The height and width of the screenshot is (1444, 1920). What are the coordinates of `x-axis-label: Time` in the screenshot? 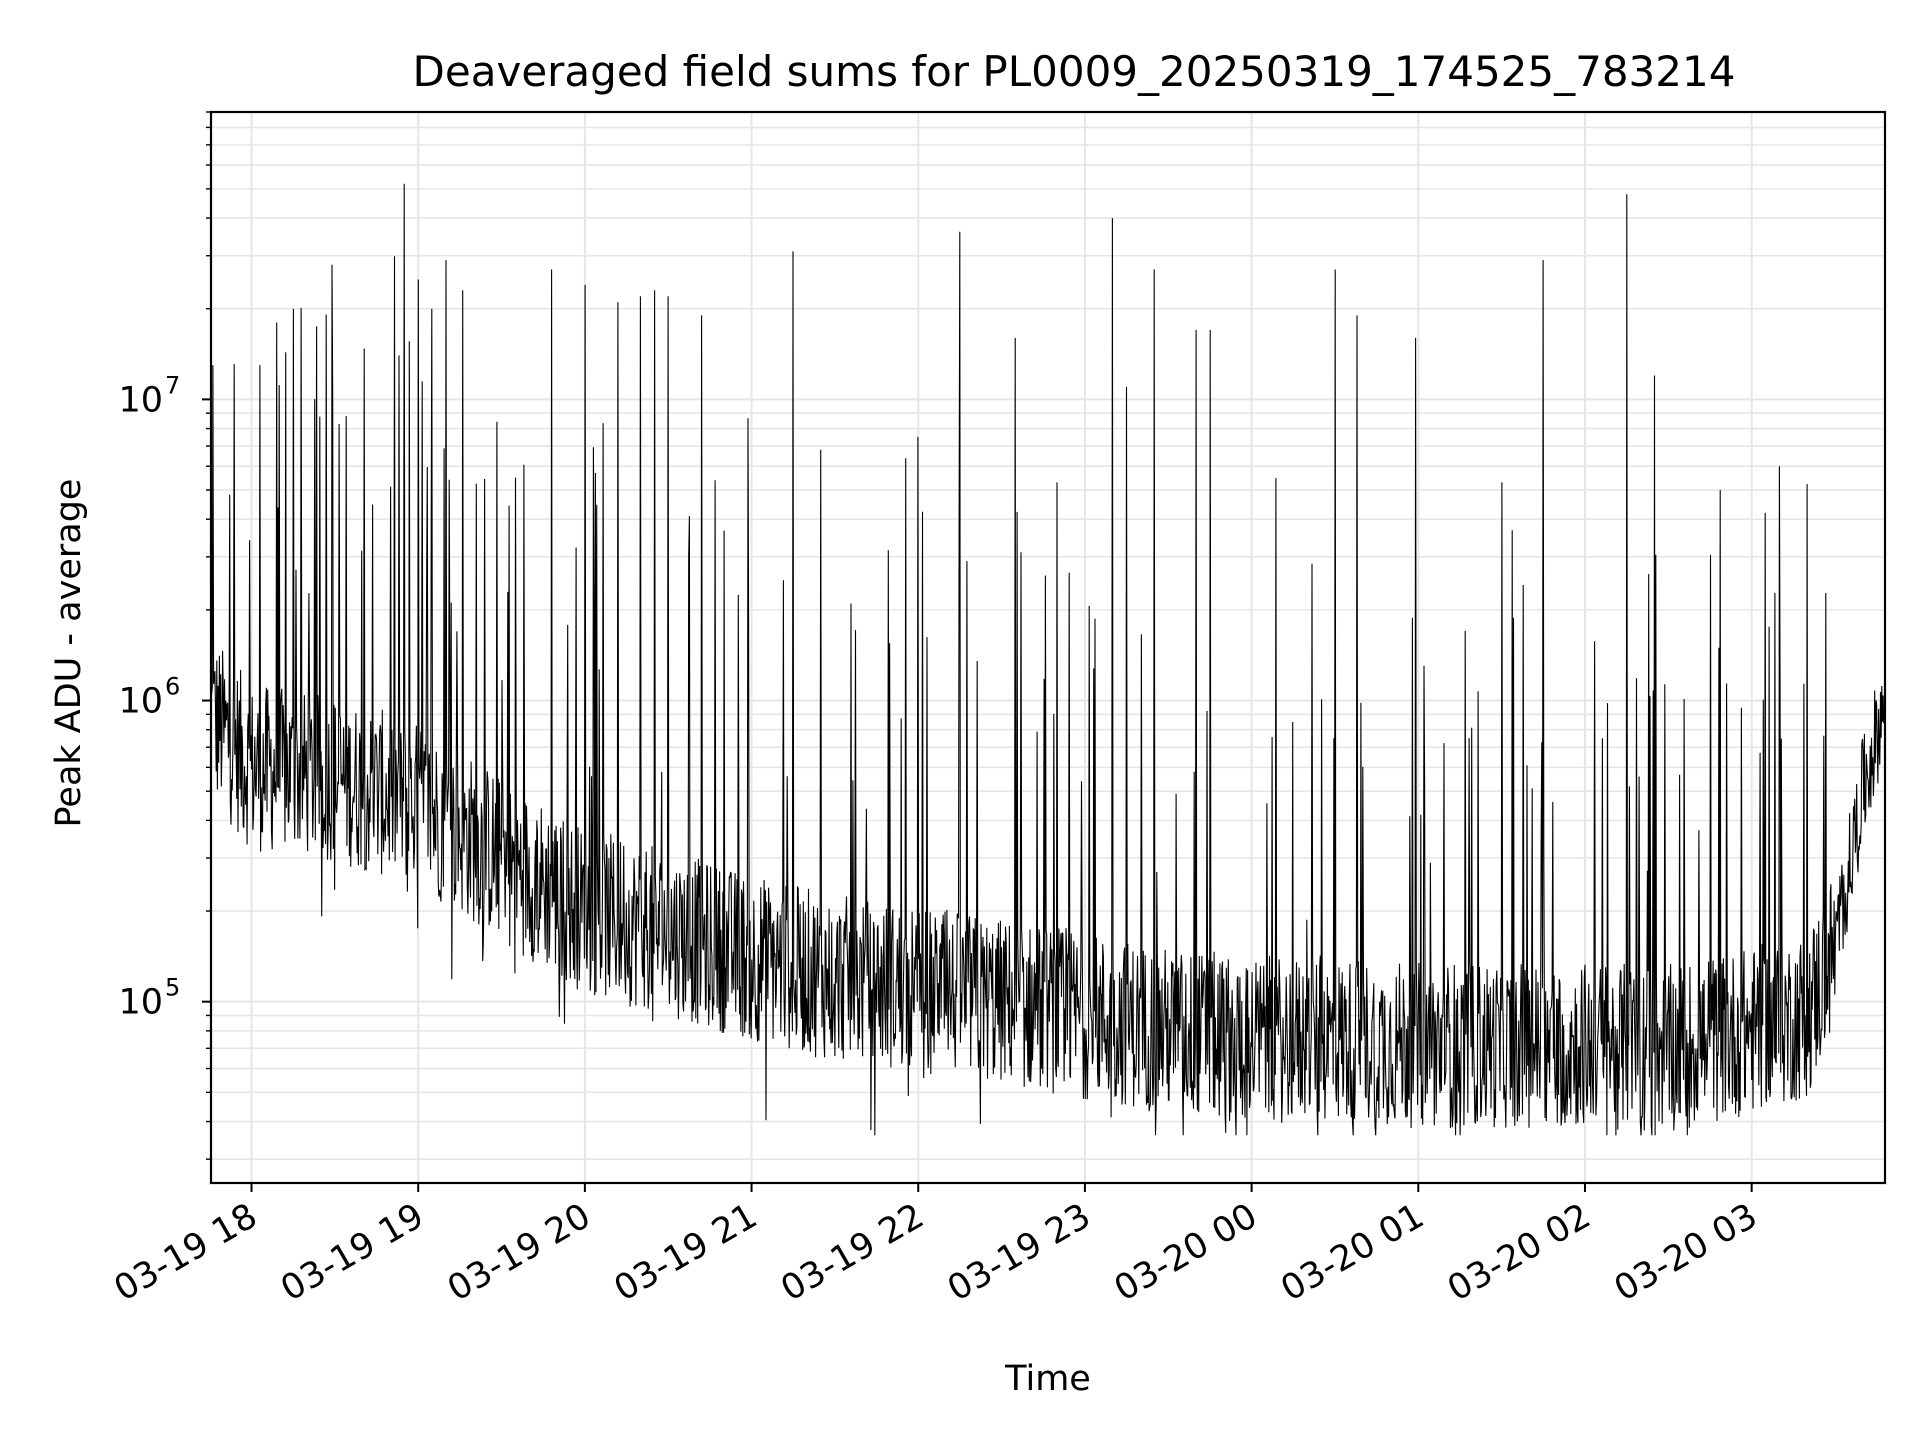 It's located at (1047, 1379).